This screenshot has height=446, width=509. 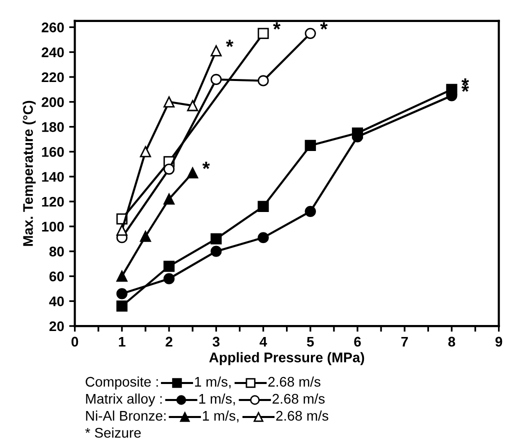 What do you see at coordinates (56, 301) in the screenshot?
I see `y-tick-label: 40` at bounding box center [56, 301].